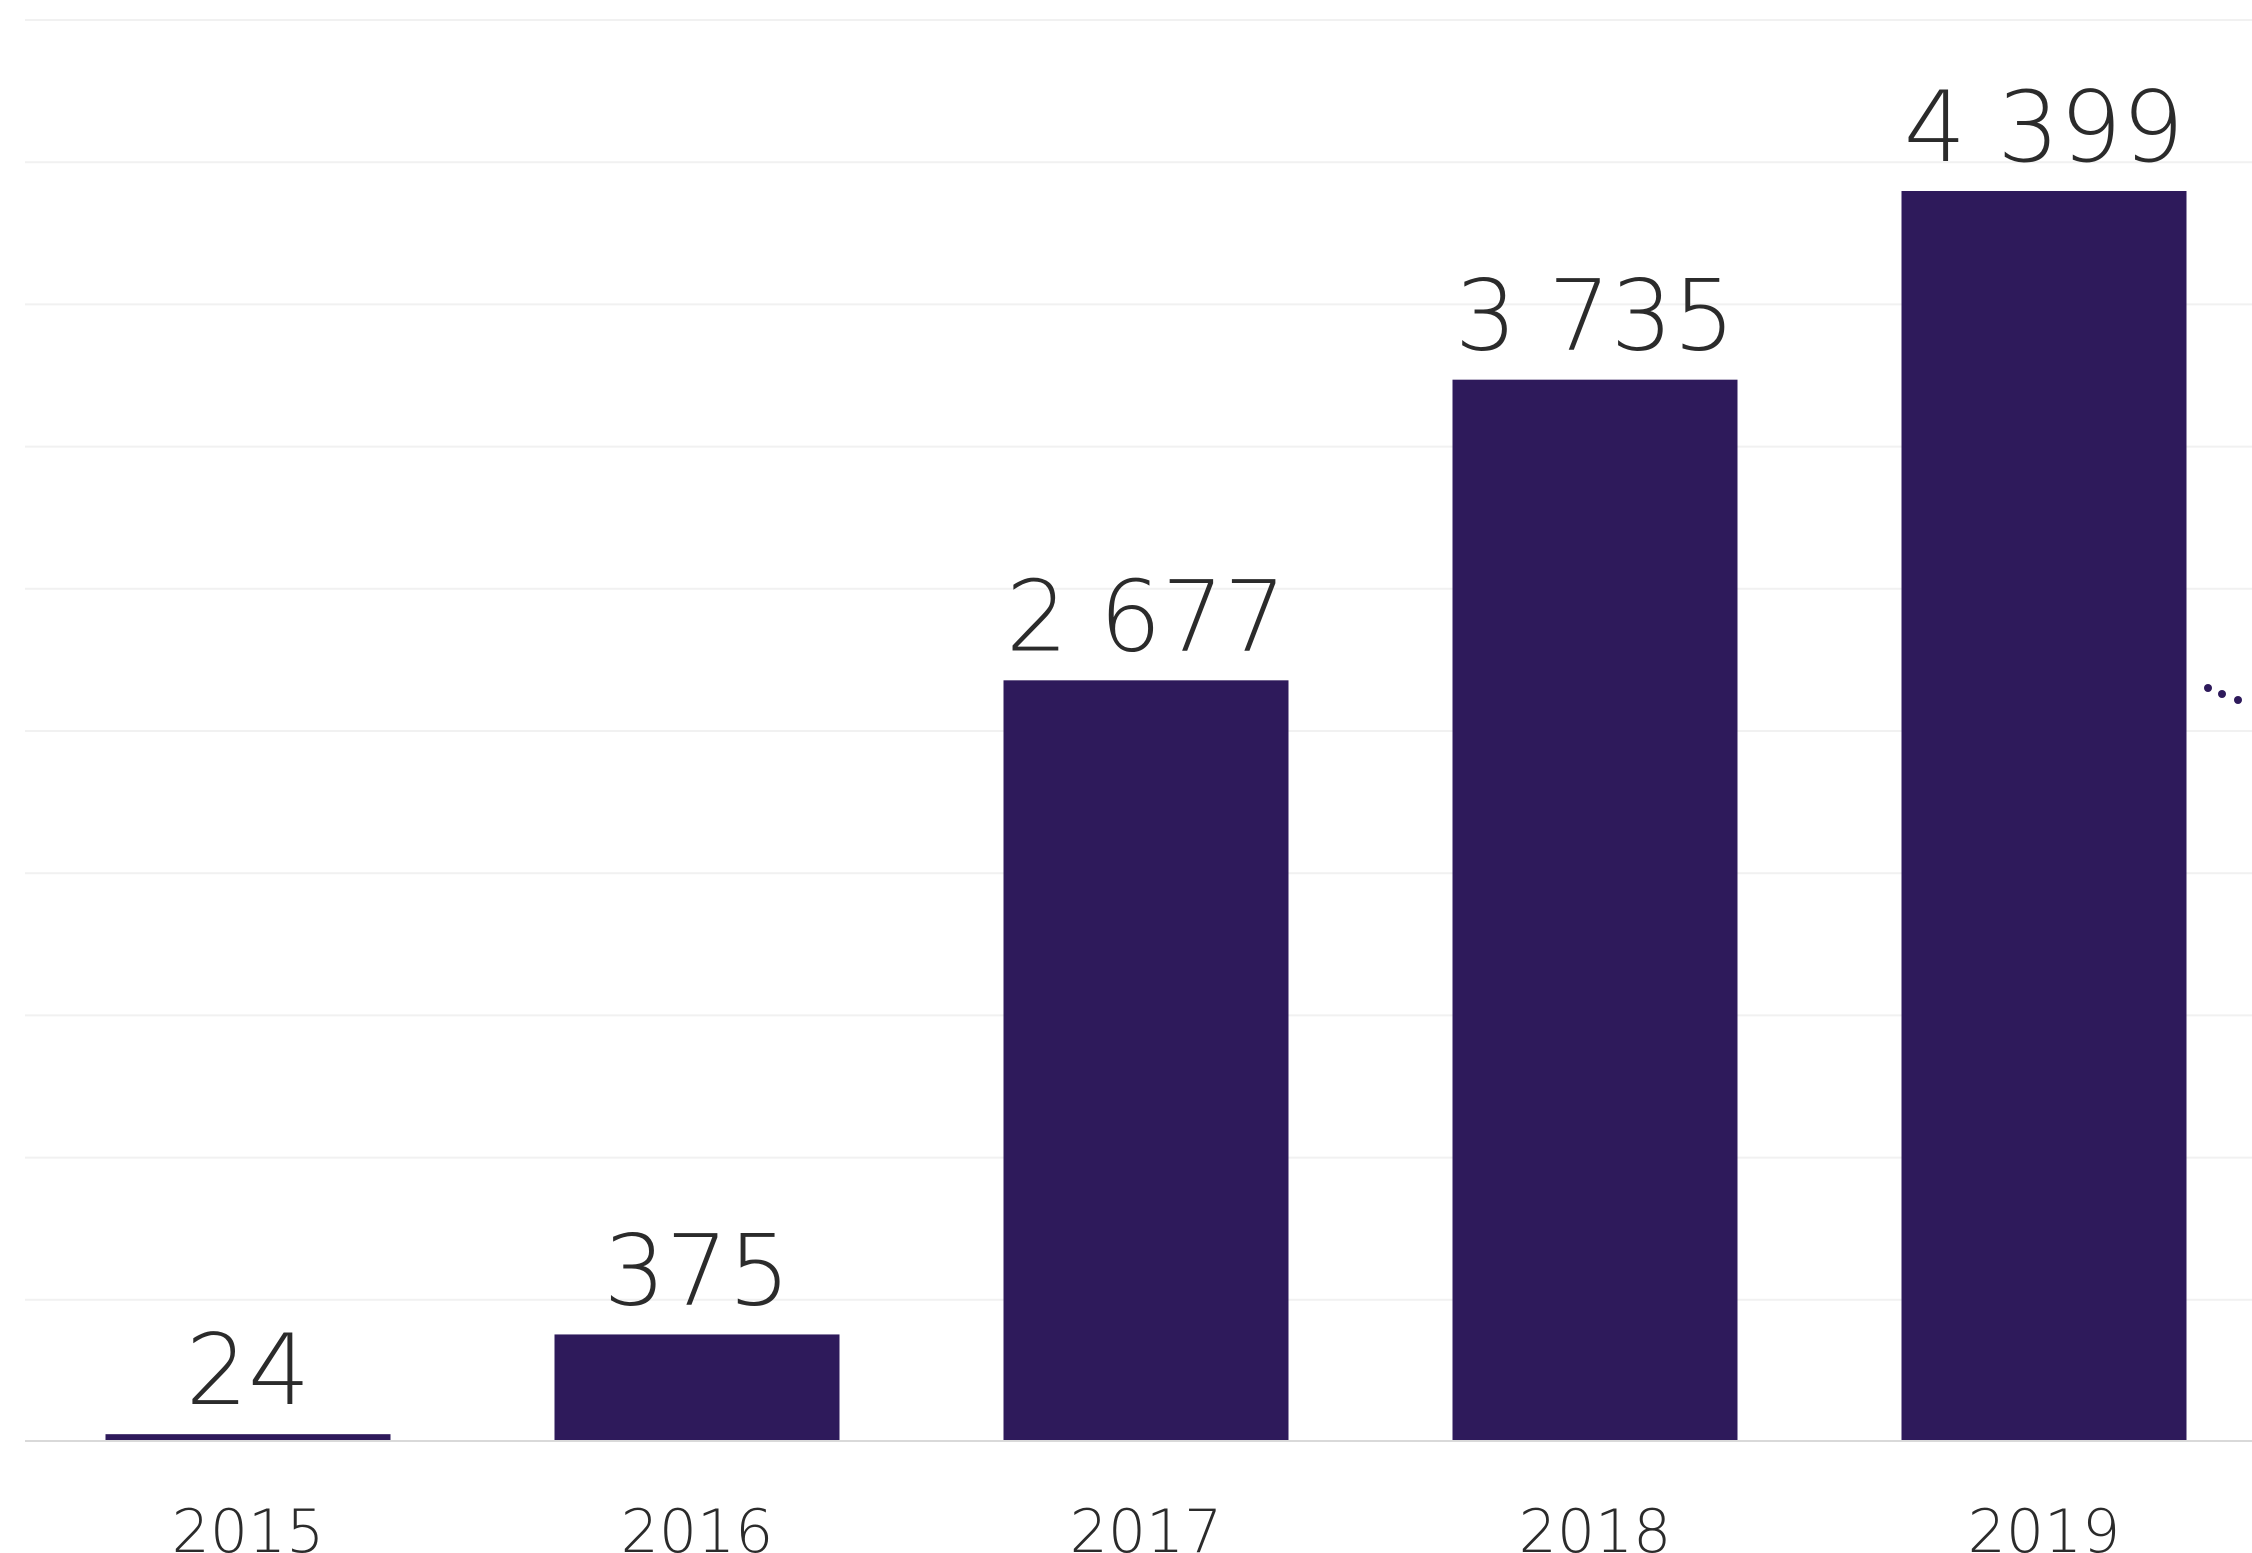 The image size is (2252, 1553). What do you see at coordinates (2044, 128) in the screenshot?
I see `value-label-2019: 4 399` at bounding box center [2044, 128].